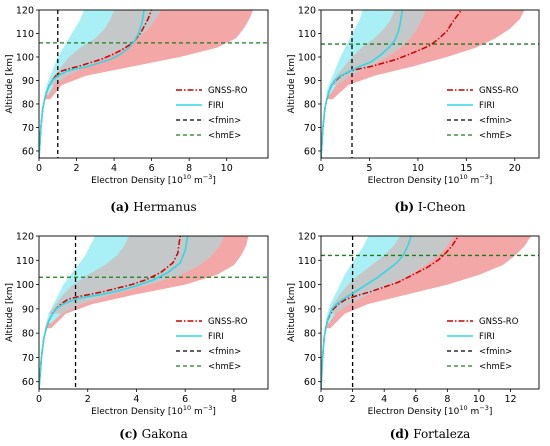 The image size is (550, 446). What do you see at coordinates (378, 48) in the screenshot?
I see `band-overlap-region` at bounding box center [378, 48].